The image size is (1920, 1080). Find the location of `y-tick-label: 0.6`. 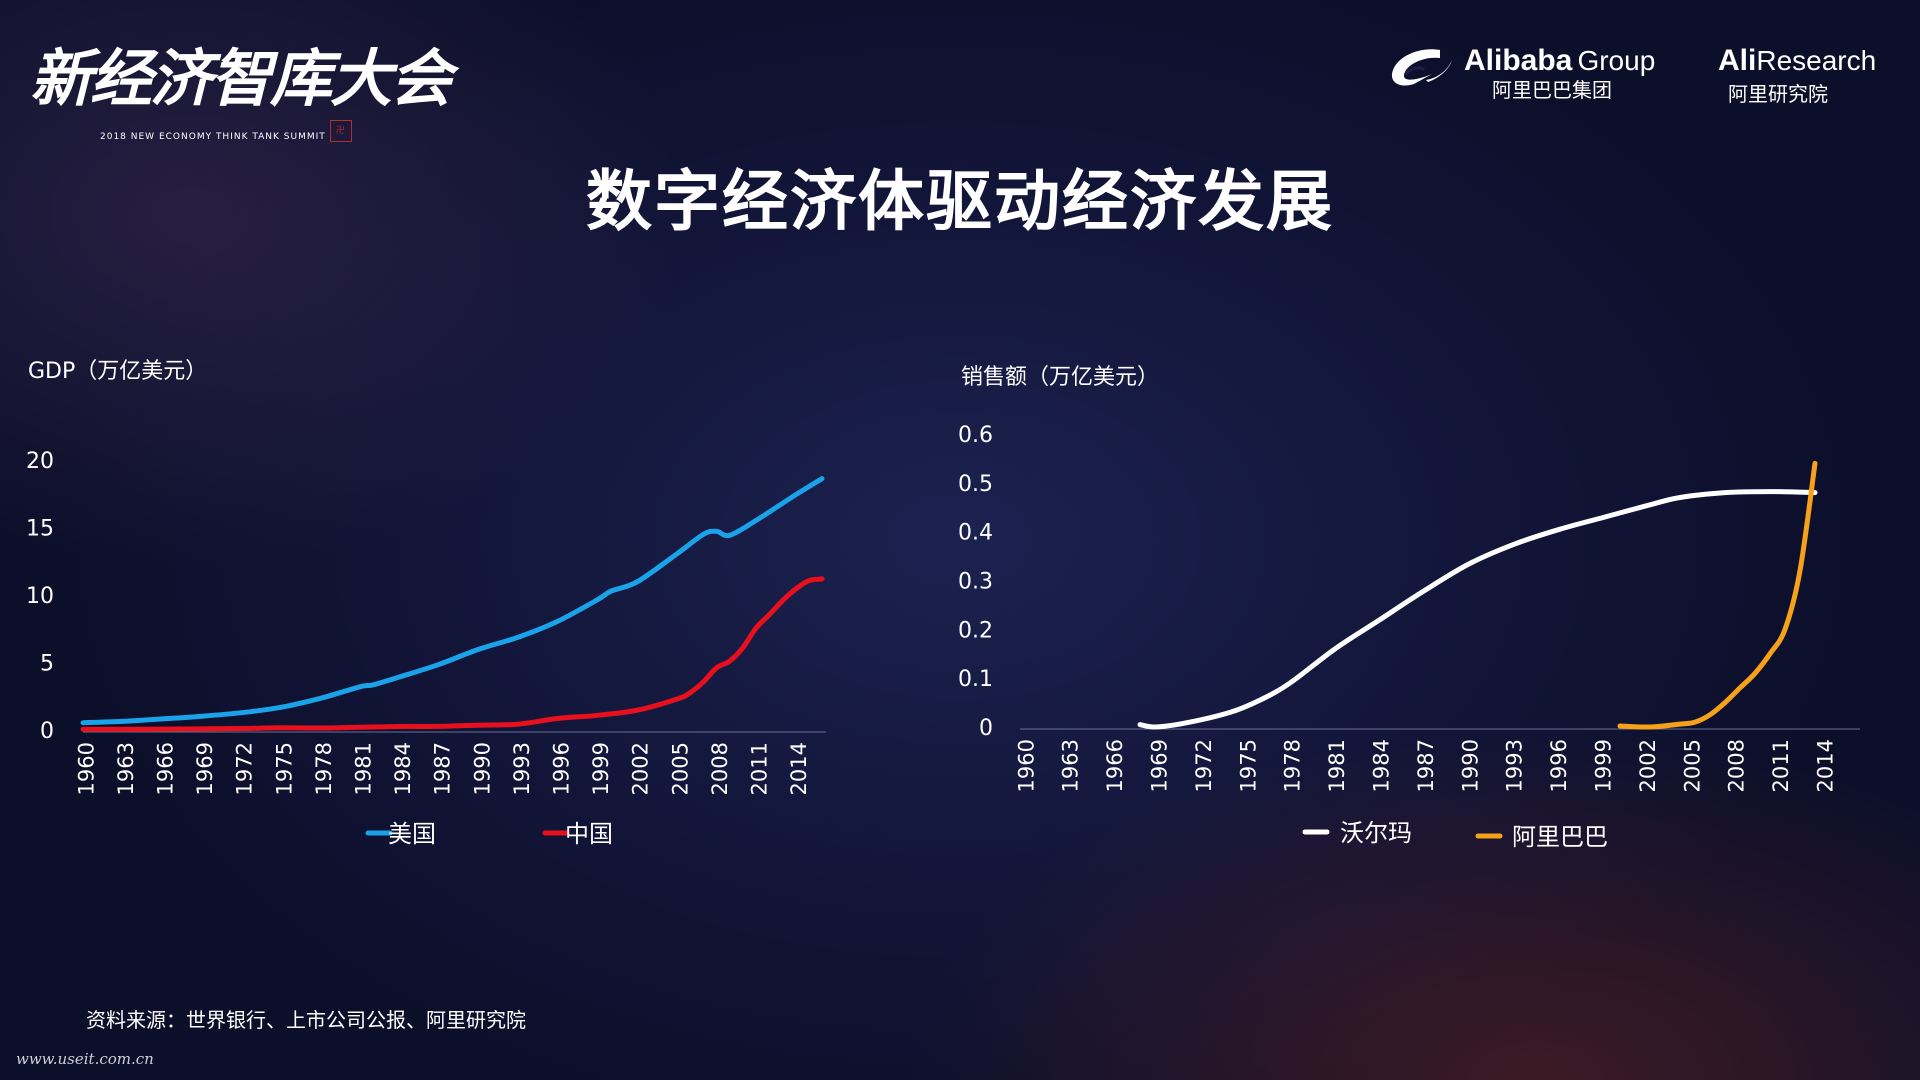

y-tick-label: 0.6 is located at coordinates (975, 435).